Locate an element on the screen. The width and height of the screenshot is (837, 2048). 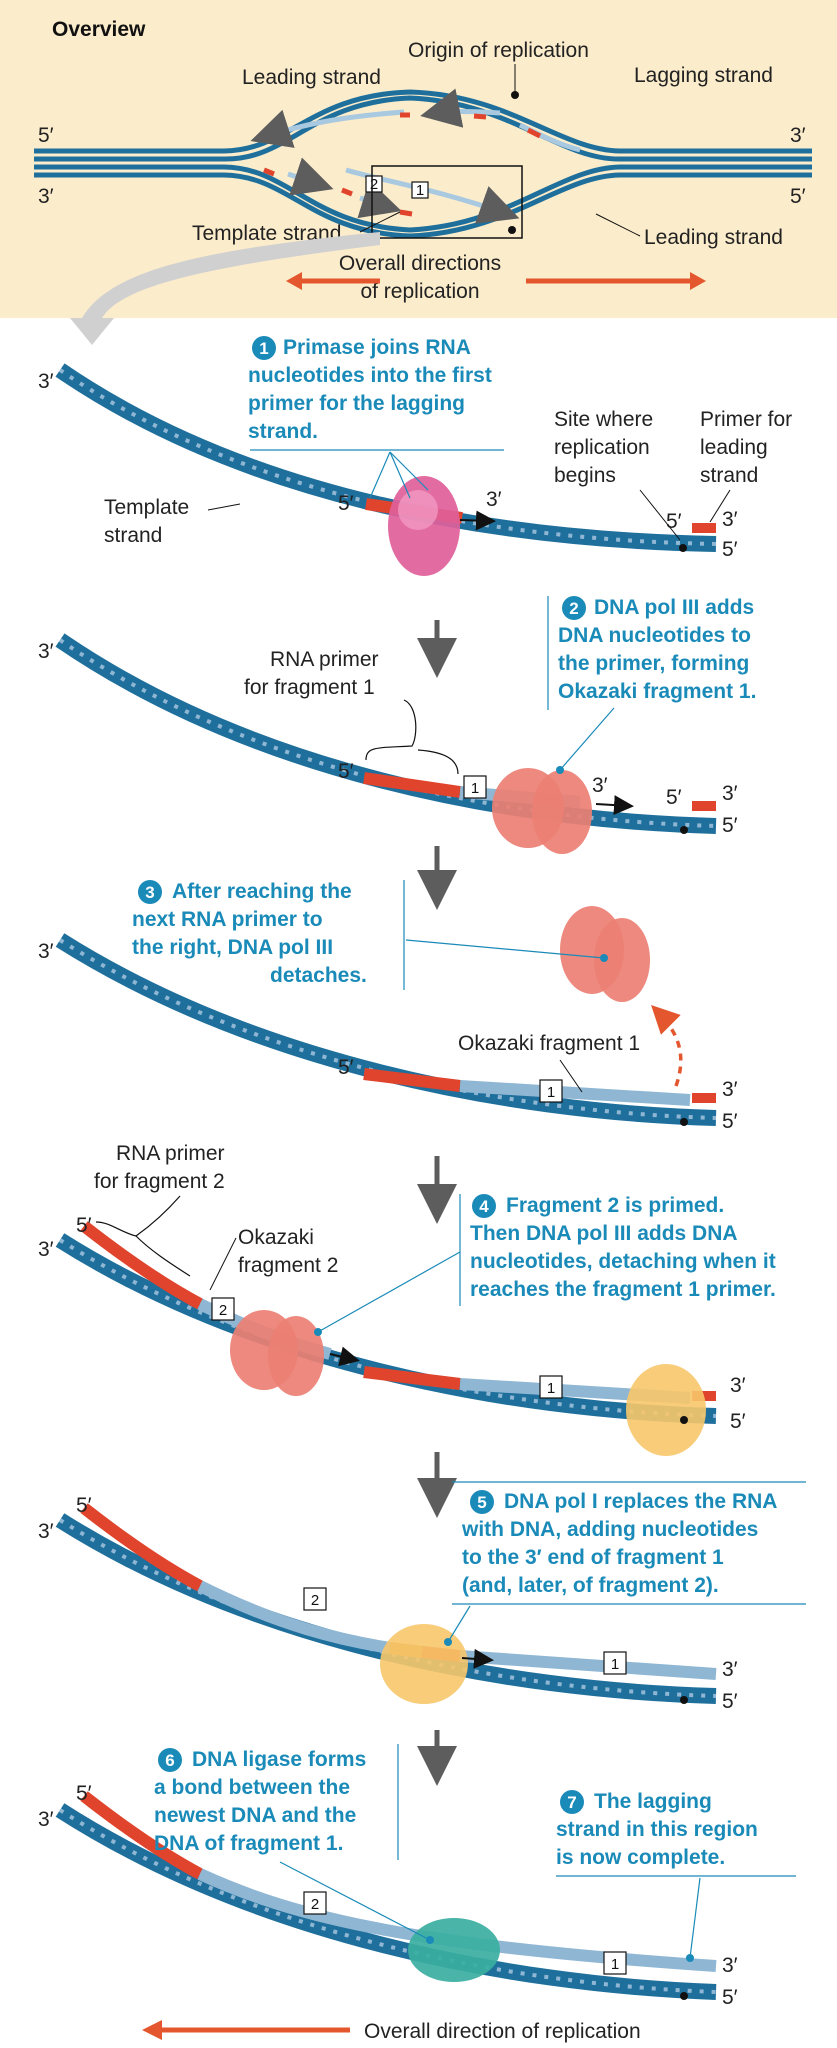
step-5-line-2: with DNA, adding nucleotides is located at coordinates (609, 1529).